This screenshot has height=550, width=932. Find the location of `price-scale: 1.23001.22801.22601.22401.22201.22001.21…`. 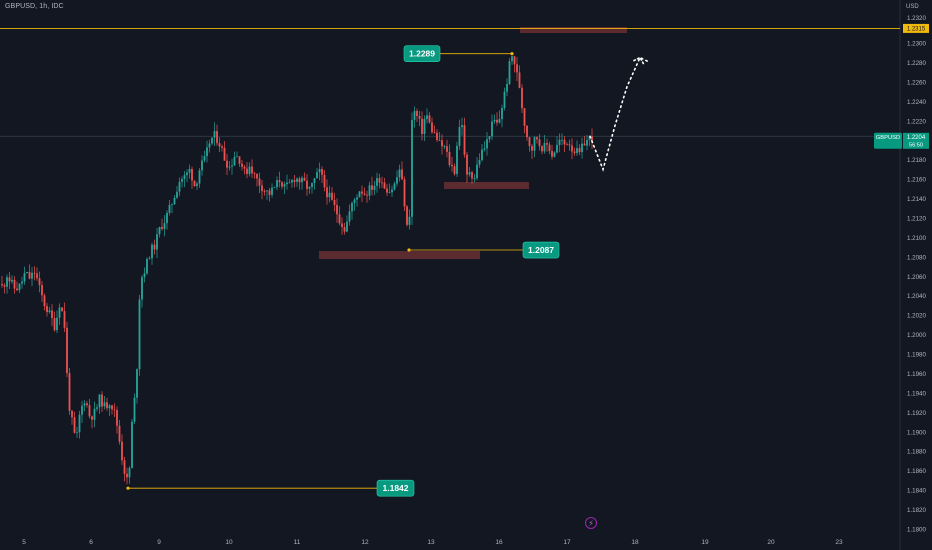

price-scale: 1.23001.22801.22601.22401.22201.22001.21… is located at coordinates (901, 274).